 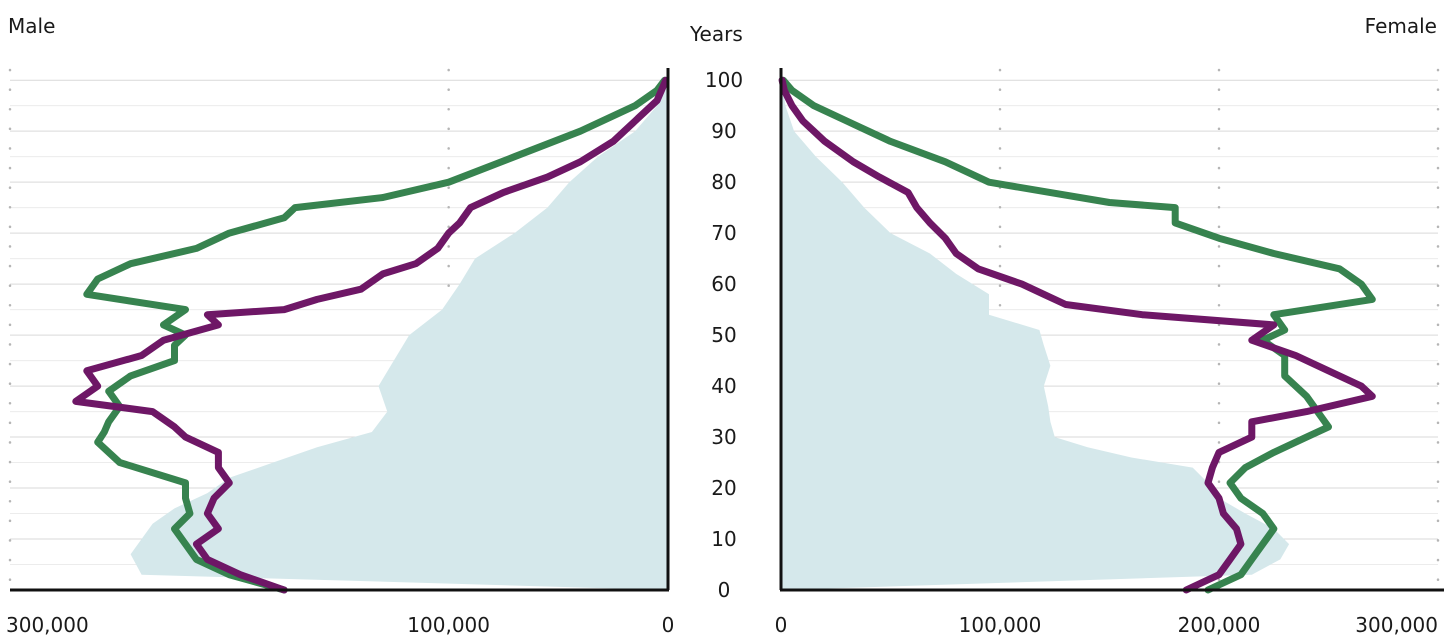 I want to click on y-tick-label-20: 20, so click(x=723, y=488).